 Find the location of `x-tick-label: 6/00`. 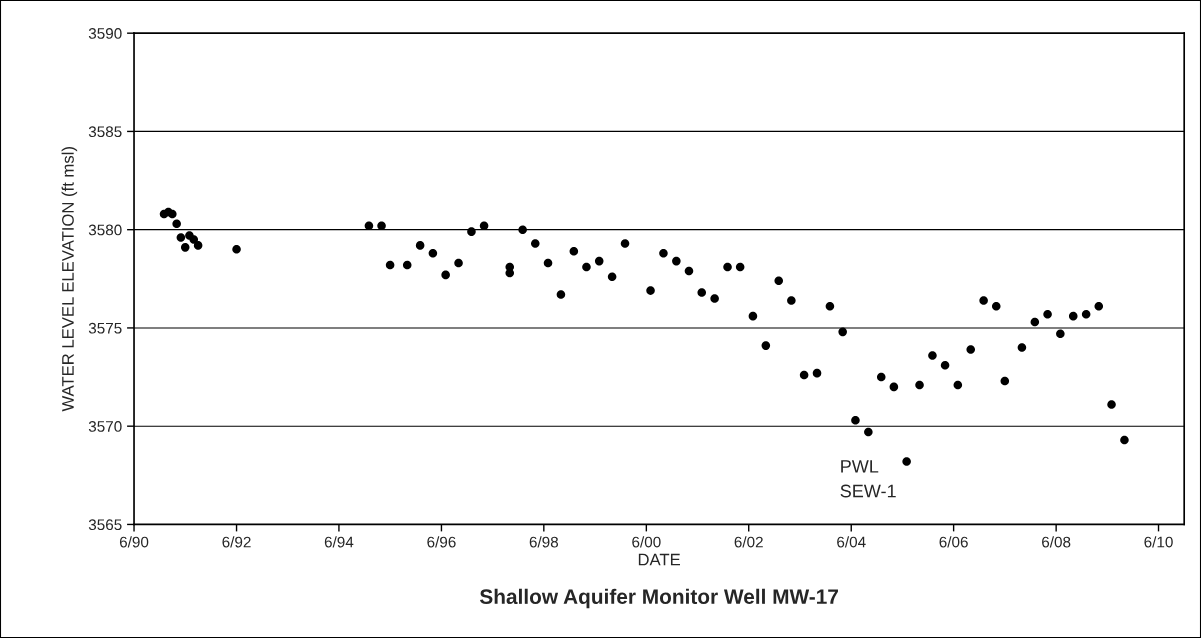

x-tick-label: 6/00 is located at coordinates (646, 542).